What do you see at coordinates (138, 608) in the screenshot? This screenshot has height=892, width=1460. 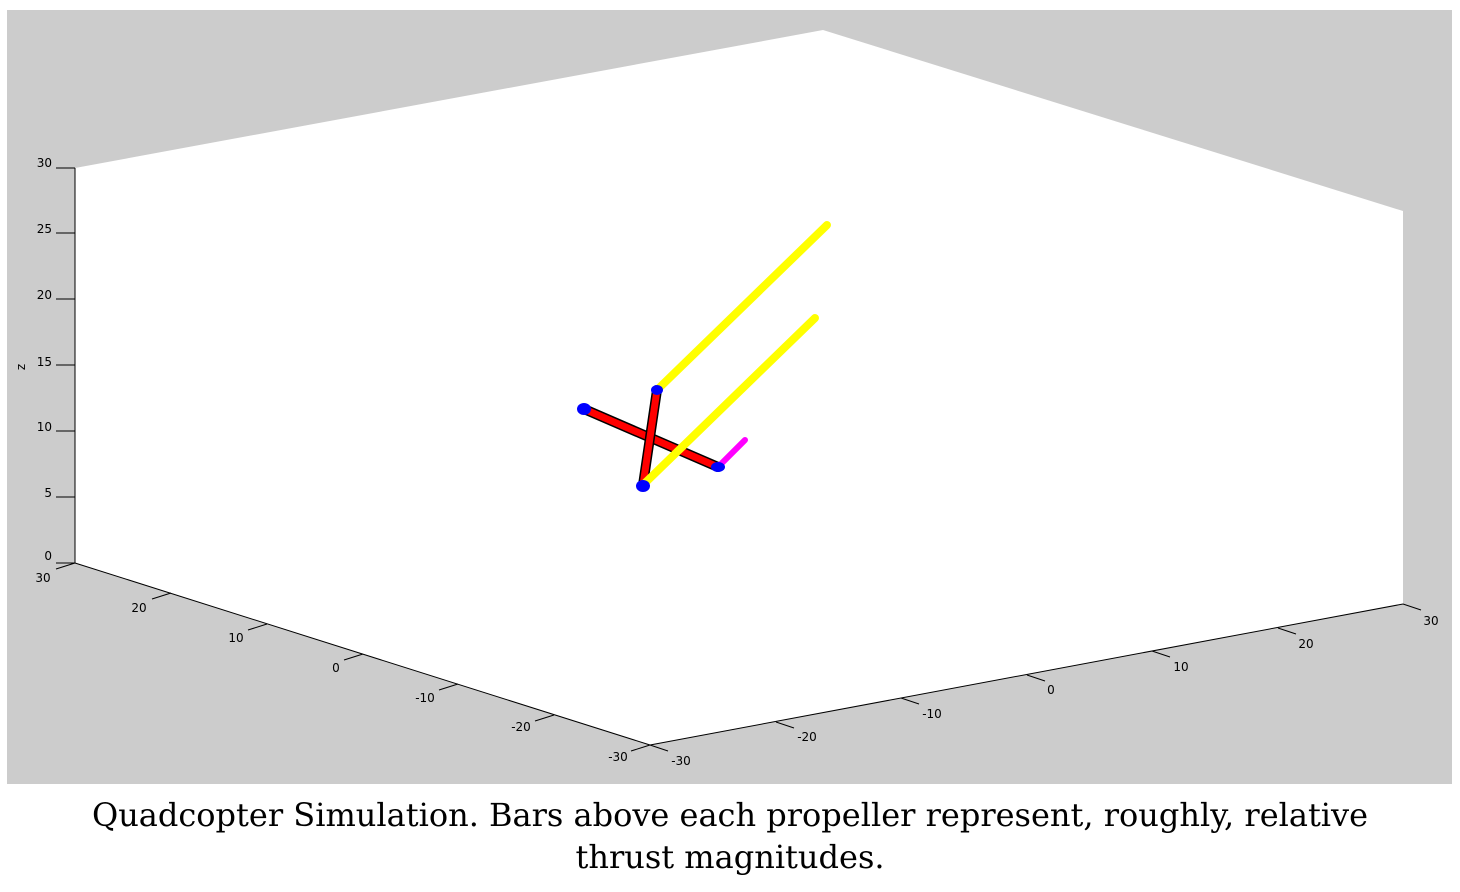 I see `left-tick-label: 20` at bounding box center [138, 608].